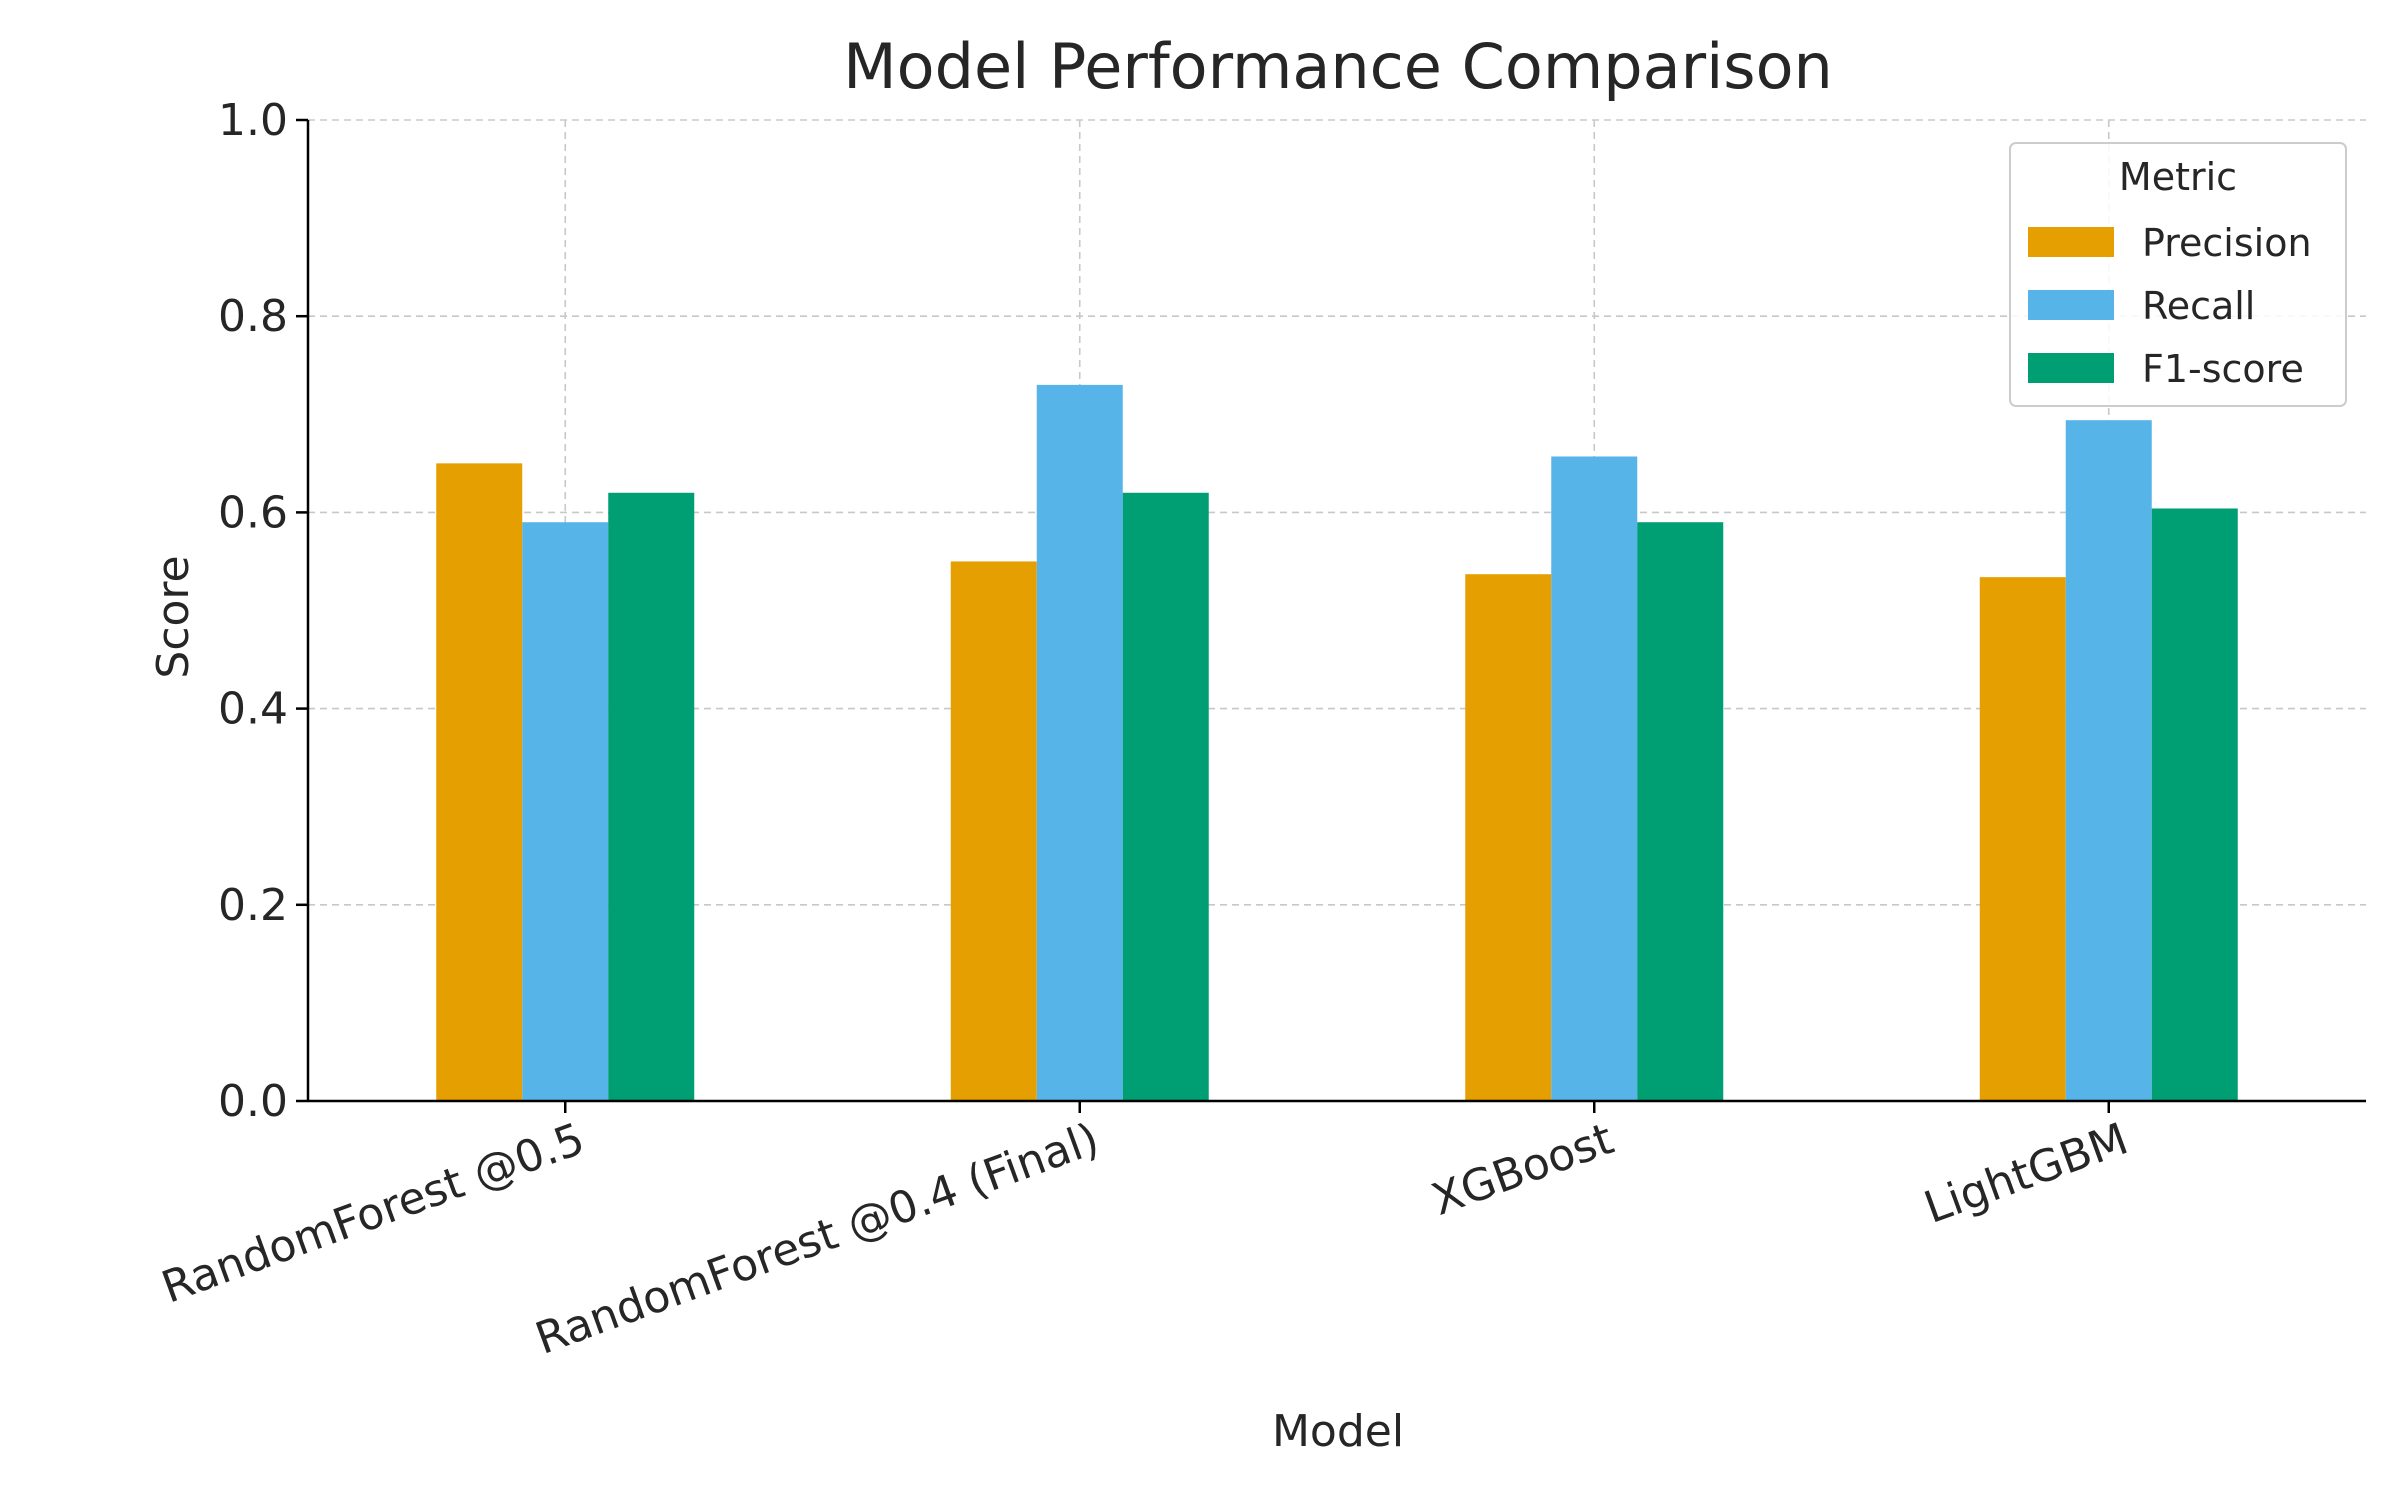 This screenshot has width=2400, height=1500. I want to click on legend: Metric Precision Recall F1-score, so click(2178, 274).